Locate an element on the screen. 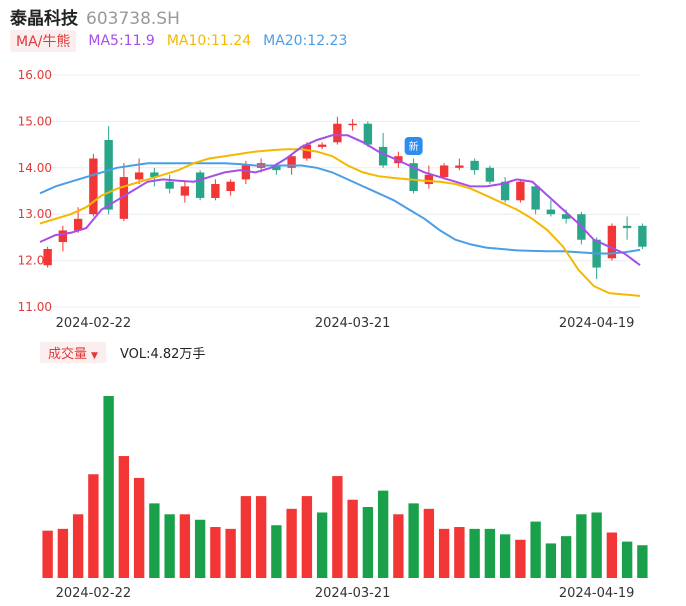 Image resolution: width=686 pixels, height=606 pixels. price-x-tick-label: 2024-03-21 is located at coordinates (353, 323).